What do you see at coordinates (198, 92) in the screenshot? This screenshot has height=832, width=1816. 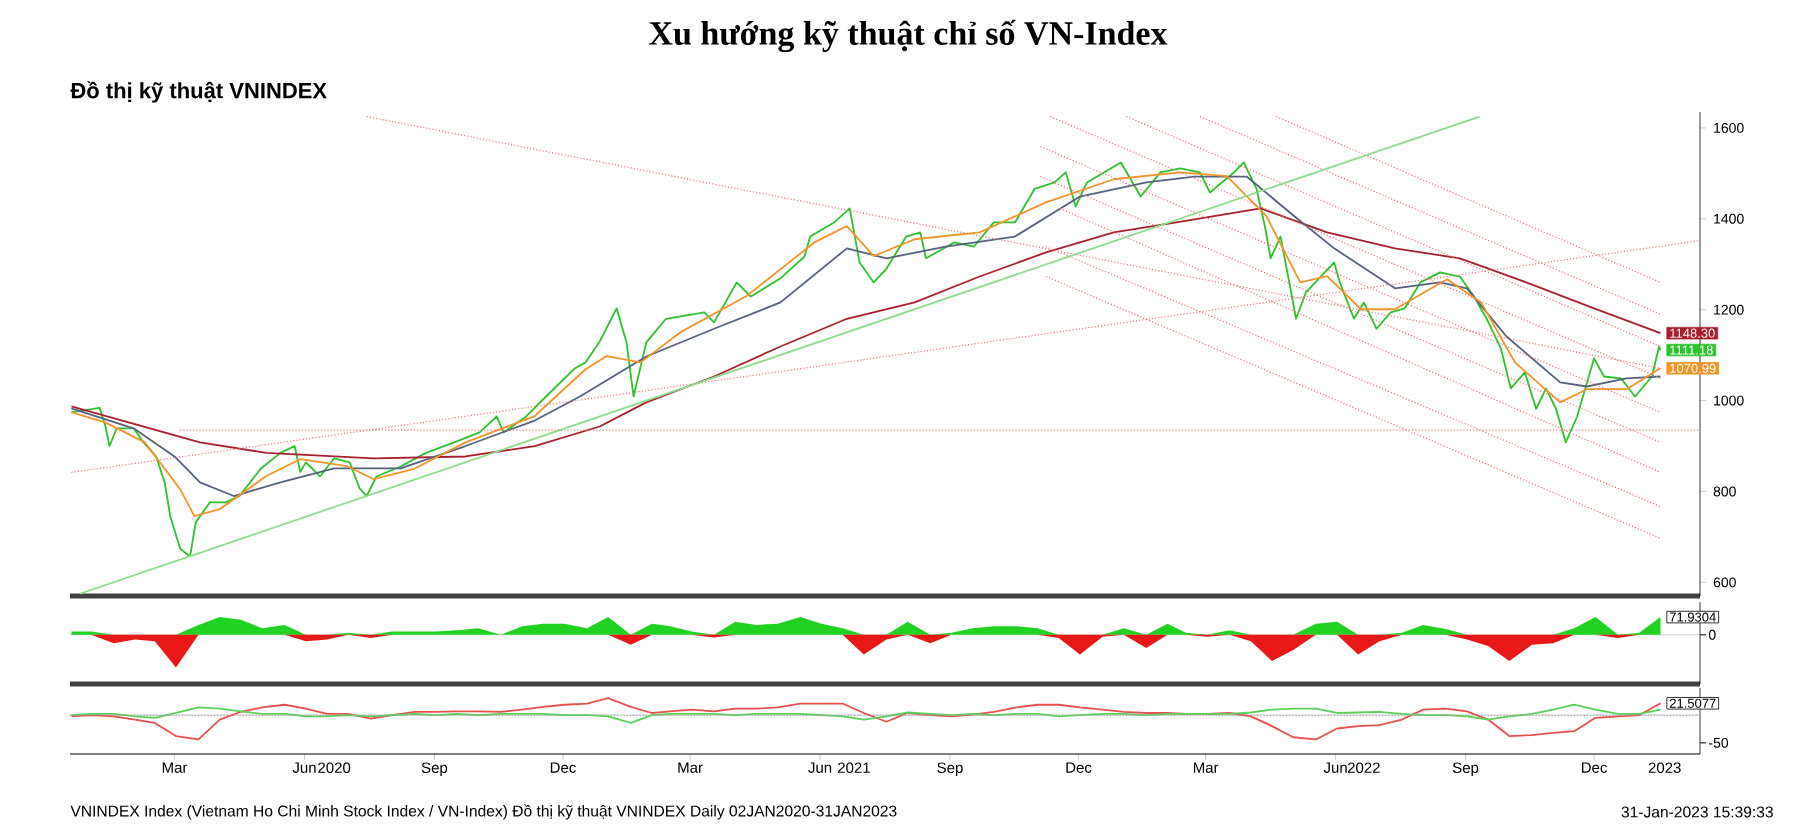 I see `chart-subtitle: Đồ thị kỹ thuật VNINDEX` at bounding box center [198, 92].